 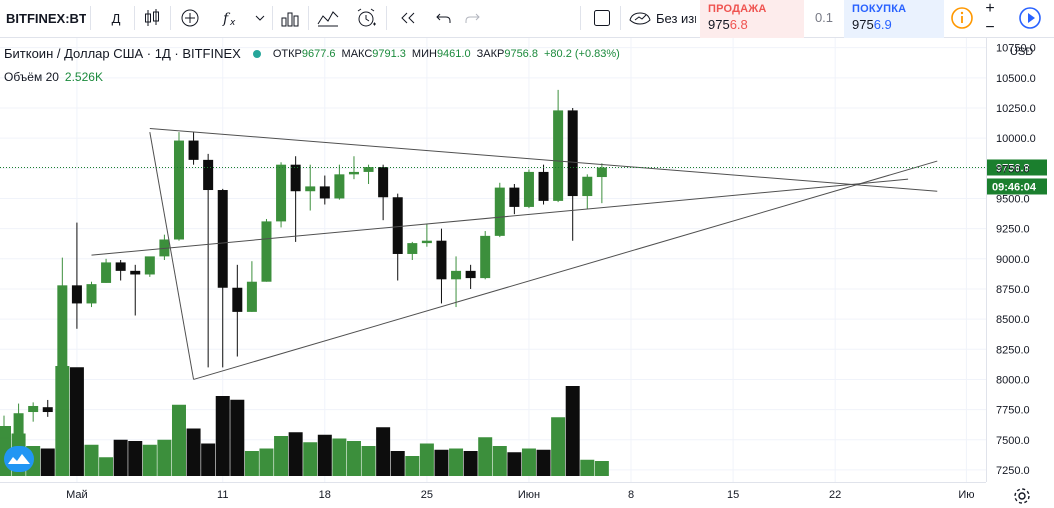 What do you see at coordinates (122, 53) in the screenshot?
I see `legend-title: Биткоин / Доллар США · 1Д · BITFINEX` at bounding box center [122, 53].